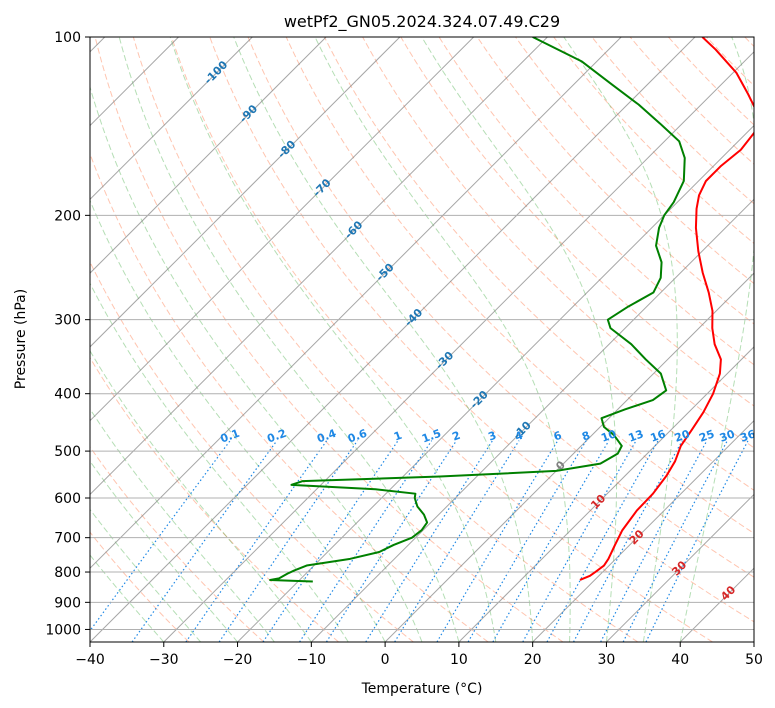 This screenshot has height=708, width=775. I want to click on mixing-ratio-label: 1.5, so click(431, 436).